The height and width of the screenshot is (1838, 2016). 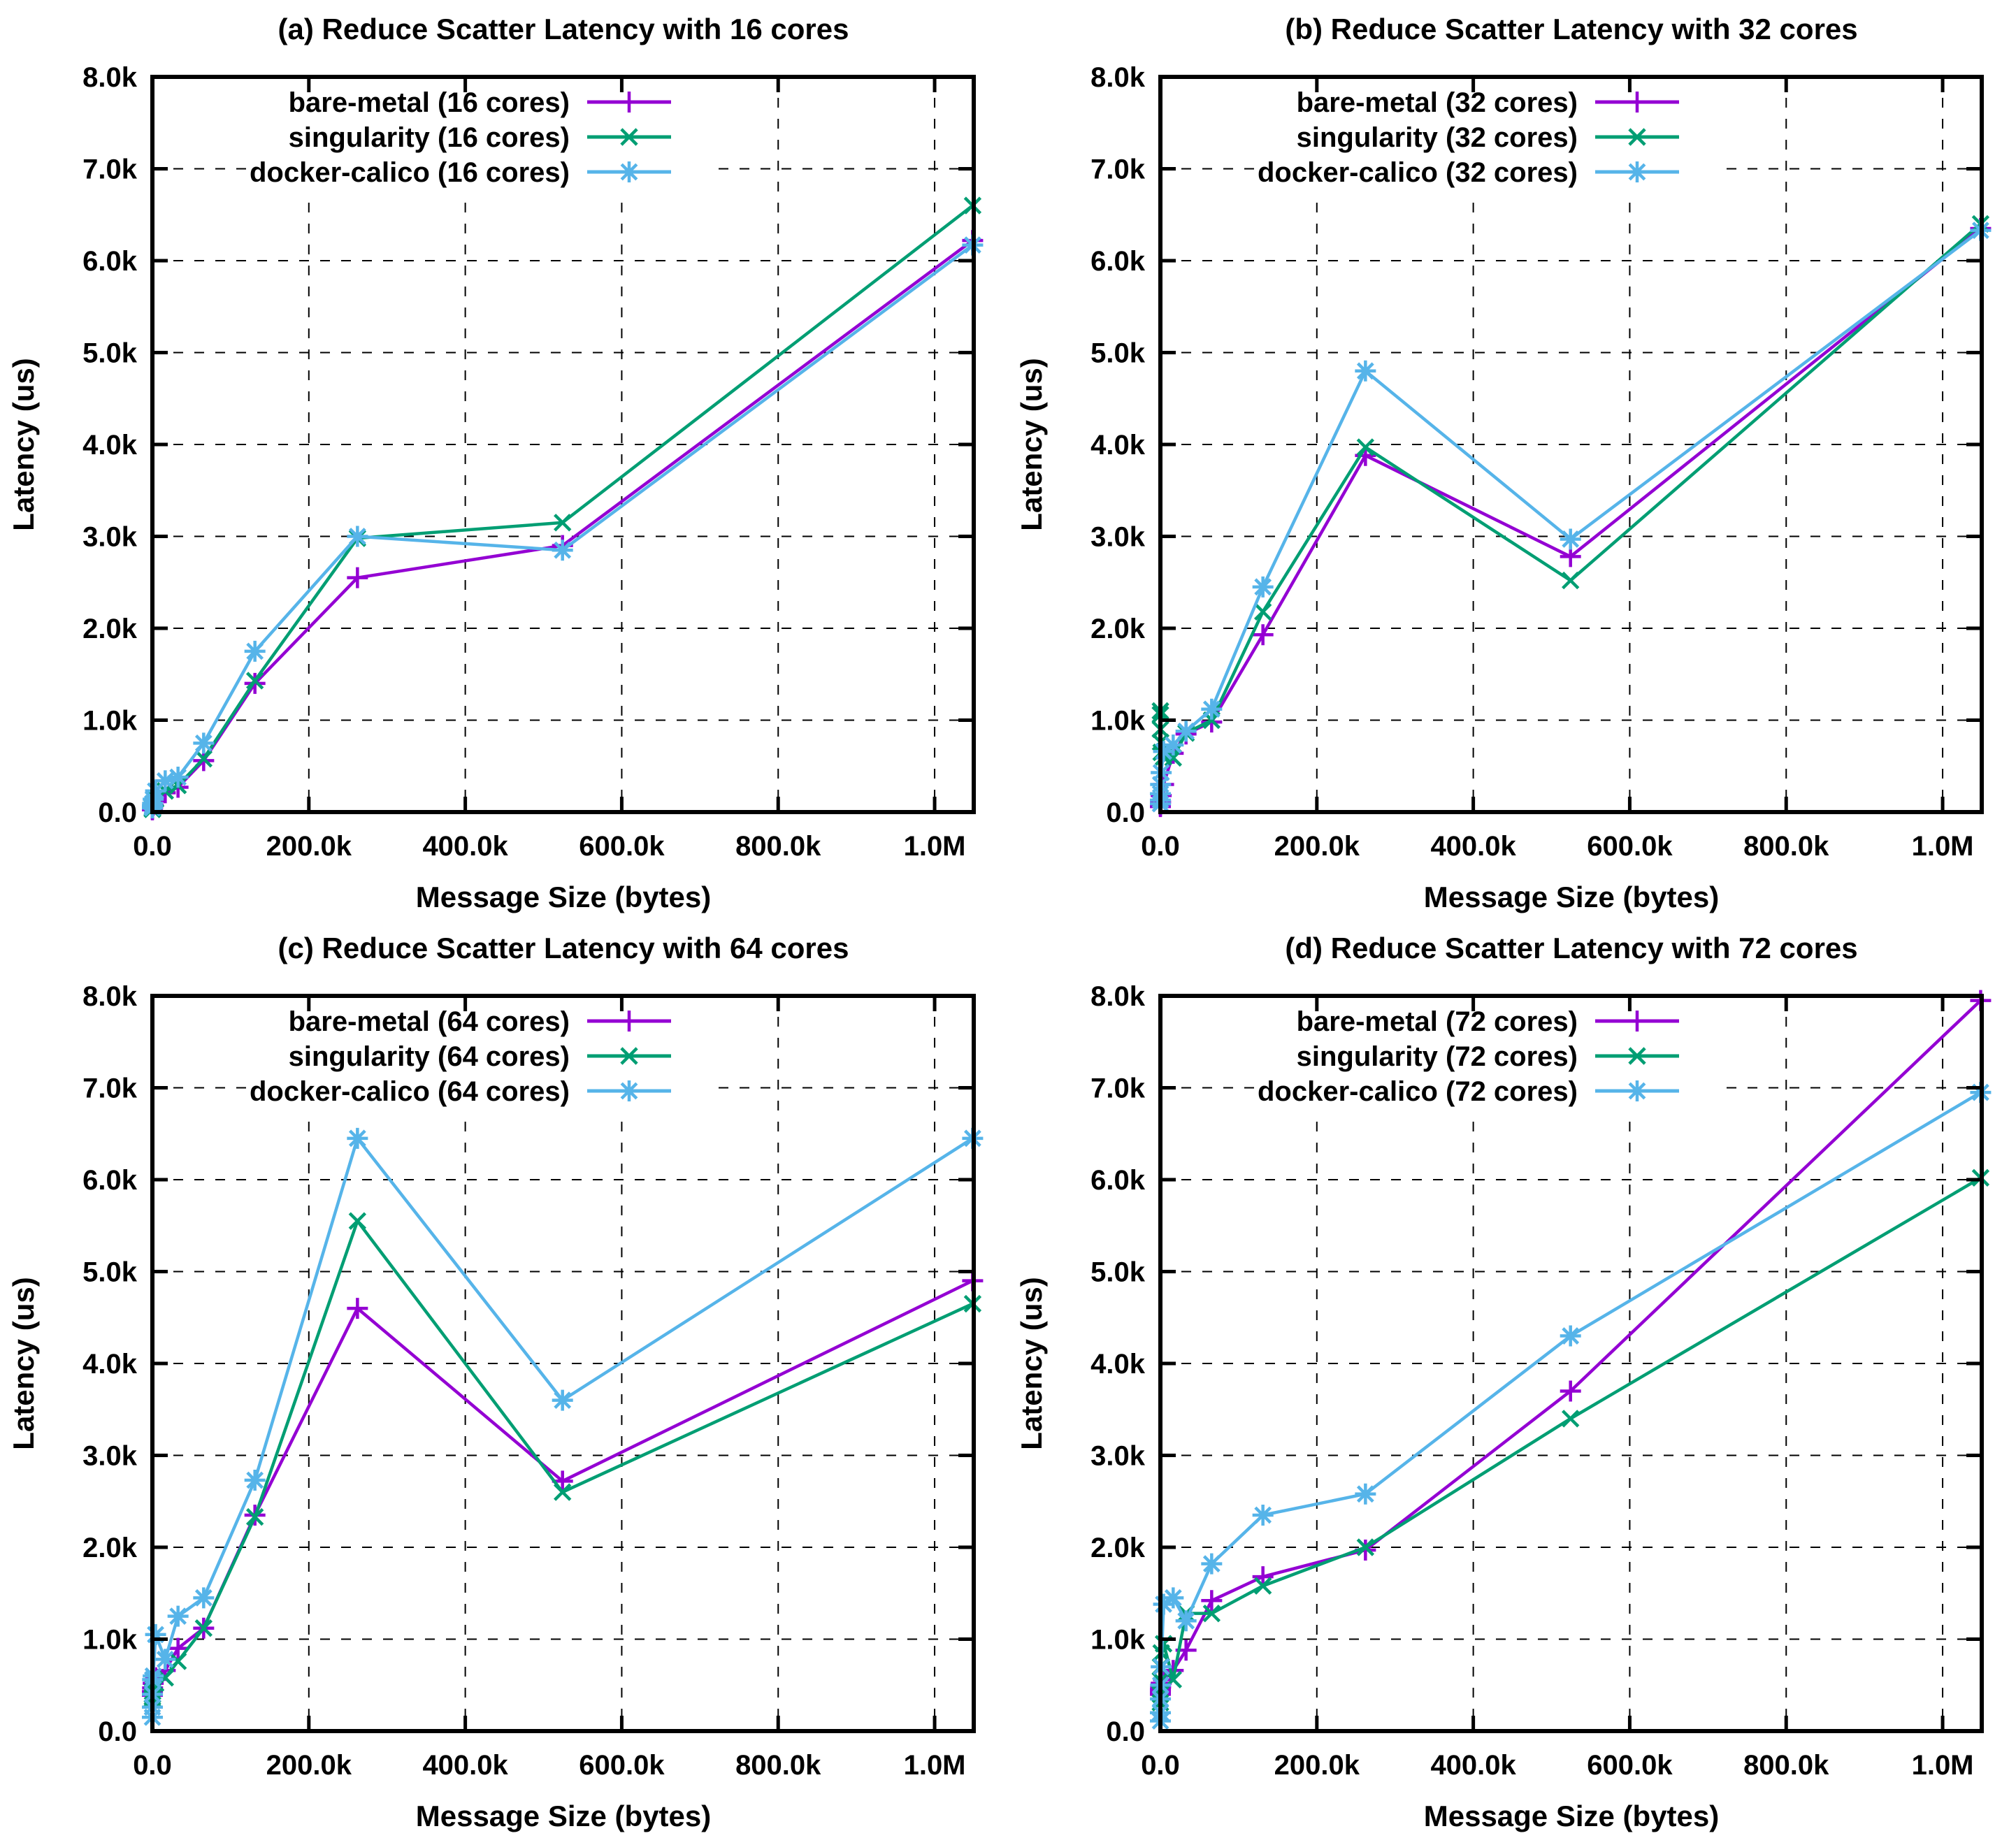 What do you see at coordinates (1571, 29) in the screenshot?
I see `chart-title: (b) Reduce Scatter Latency with 32 cores` at bounding box center [1571, 29].